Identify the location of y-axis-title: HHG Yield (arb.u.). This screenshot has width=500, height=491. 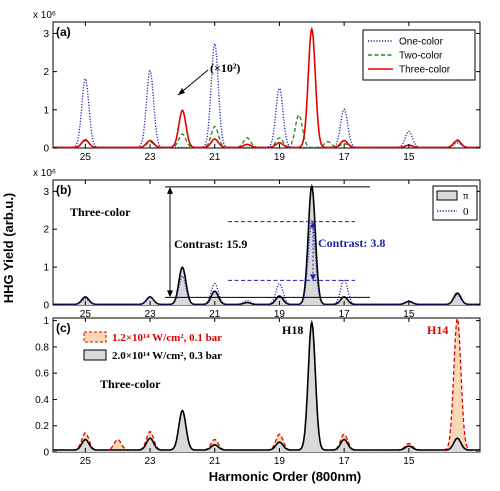
(8, 248).